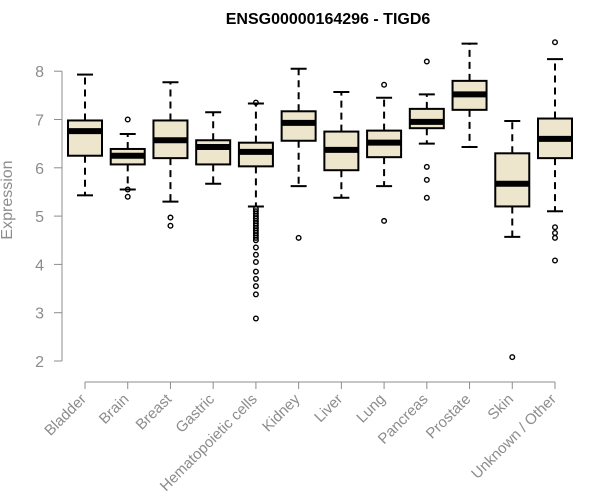 The image size is (600, 500). I want to click on box-lung, so click(384, 152).